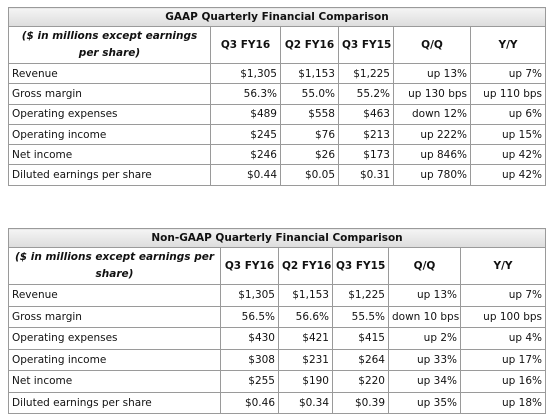 This screenshot has width=550, height=414. I want to click on cell: $213, so click(366, 134).